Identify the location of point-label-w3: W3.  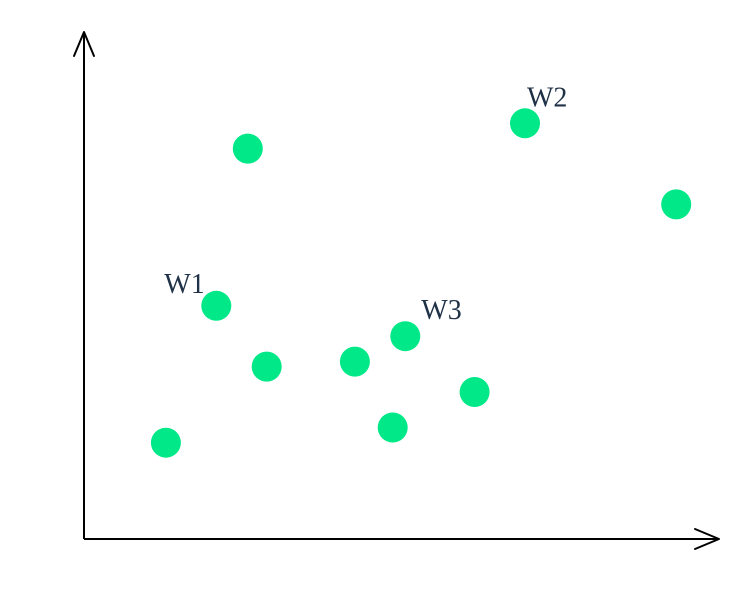
(441, 310).